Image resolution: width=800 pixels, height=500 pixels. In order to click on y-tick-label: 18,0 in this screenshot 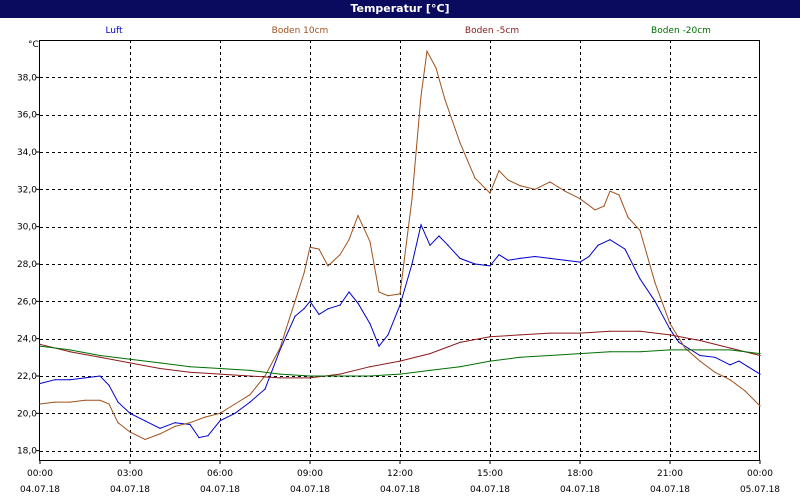, I will do `click(27, 452)`.